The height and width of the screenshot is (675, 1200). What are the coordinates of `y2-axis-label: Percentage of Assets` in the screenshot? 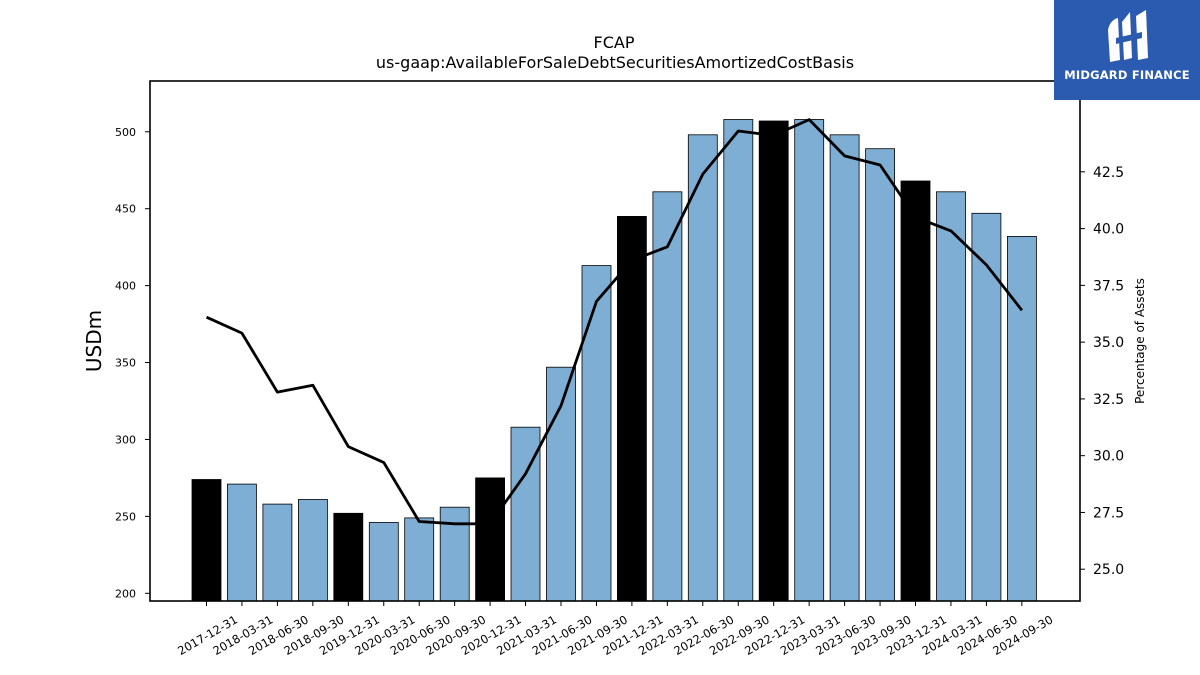 It's located at (1140, 341).